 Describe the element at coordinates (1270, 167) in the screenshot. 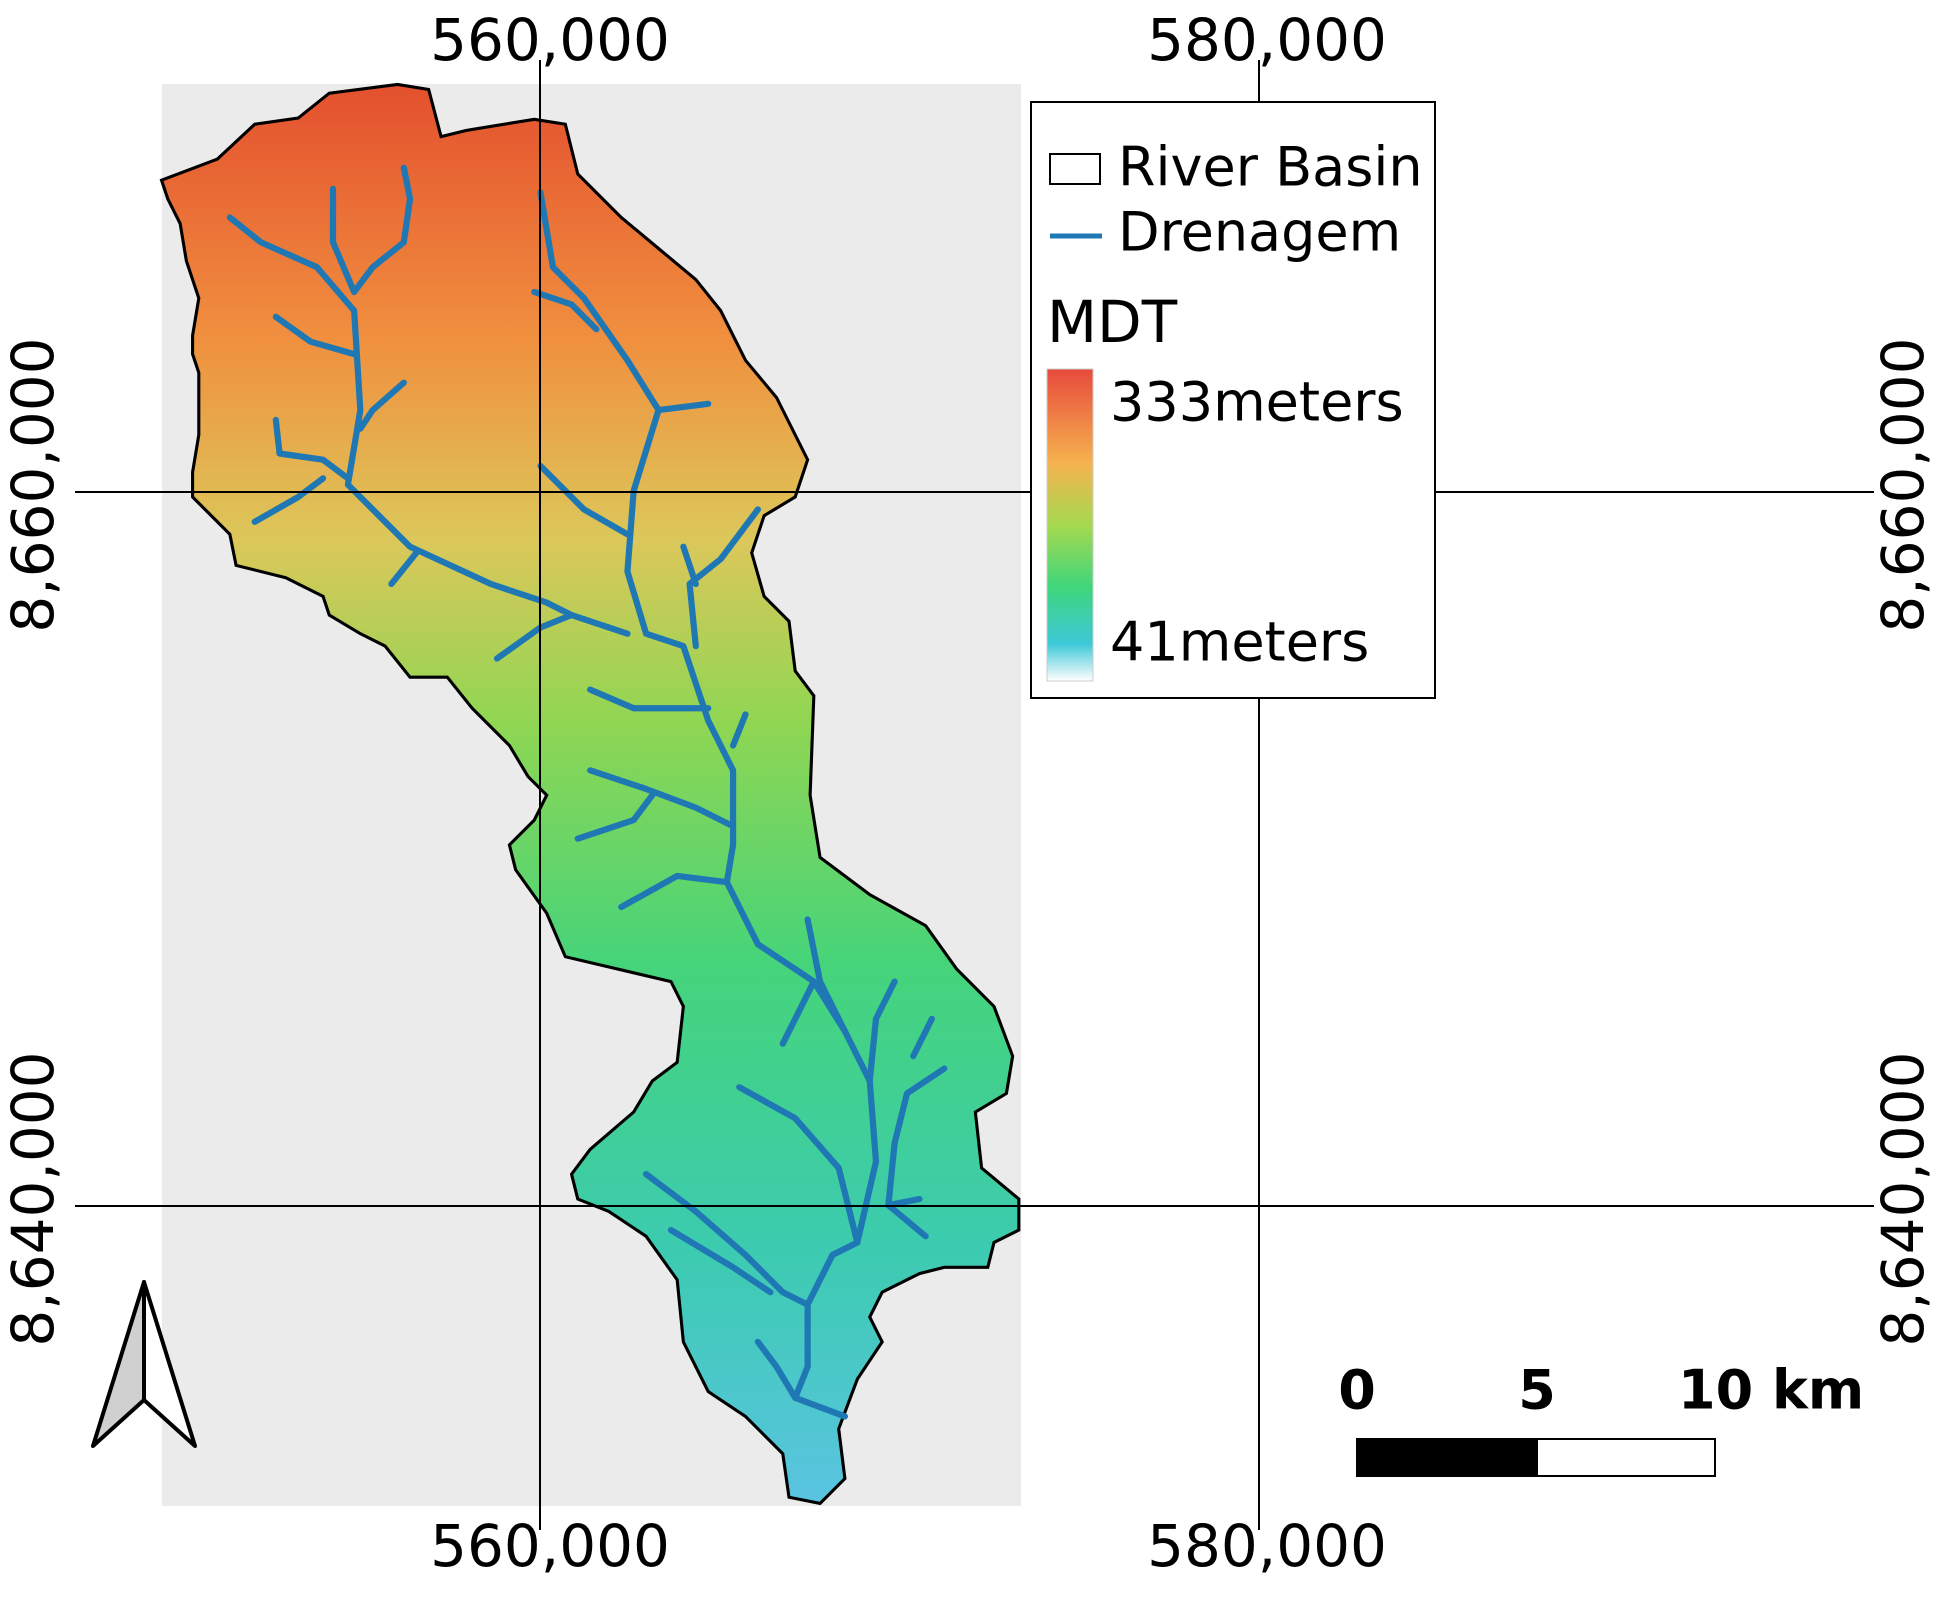

I see `legend-label: River Basin` at that location.